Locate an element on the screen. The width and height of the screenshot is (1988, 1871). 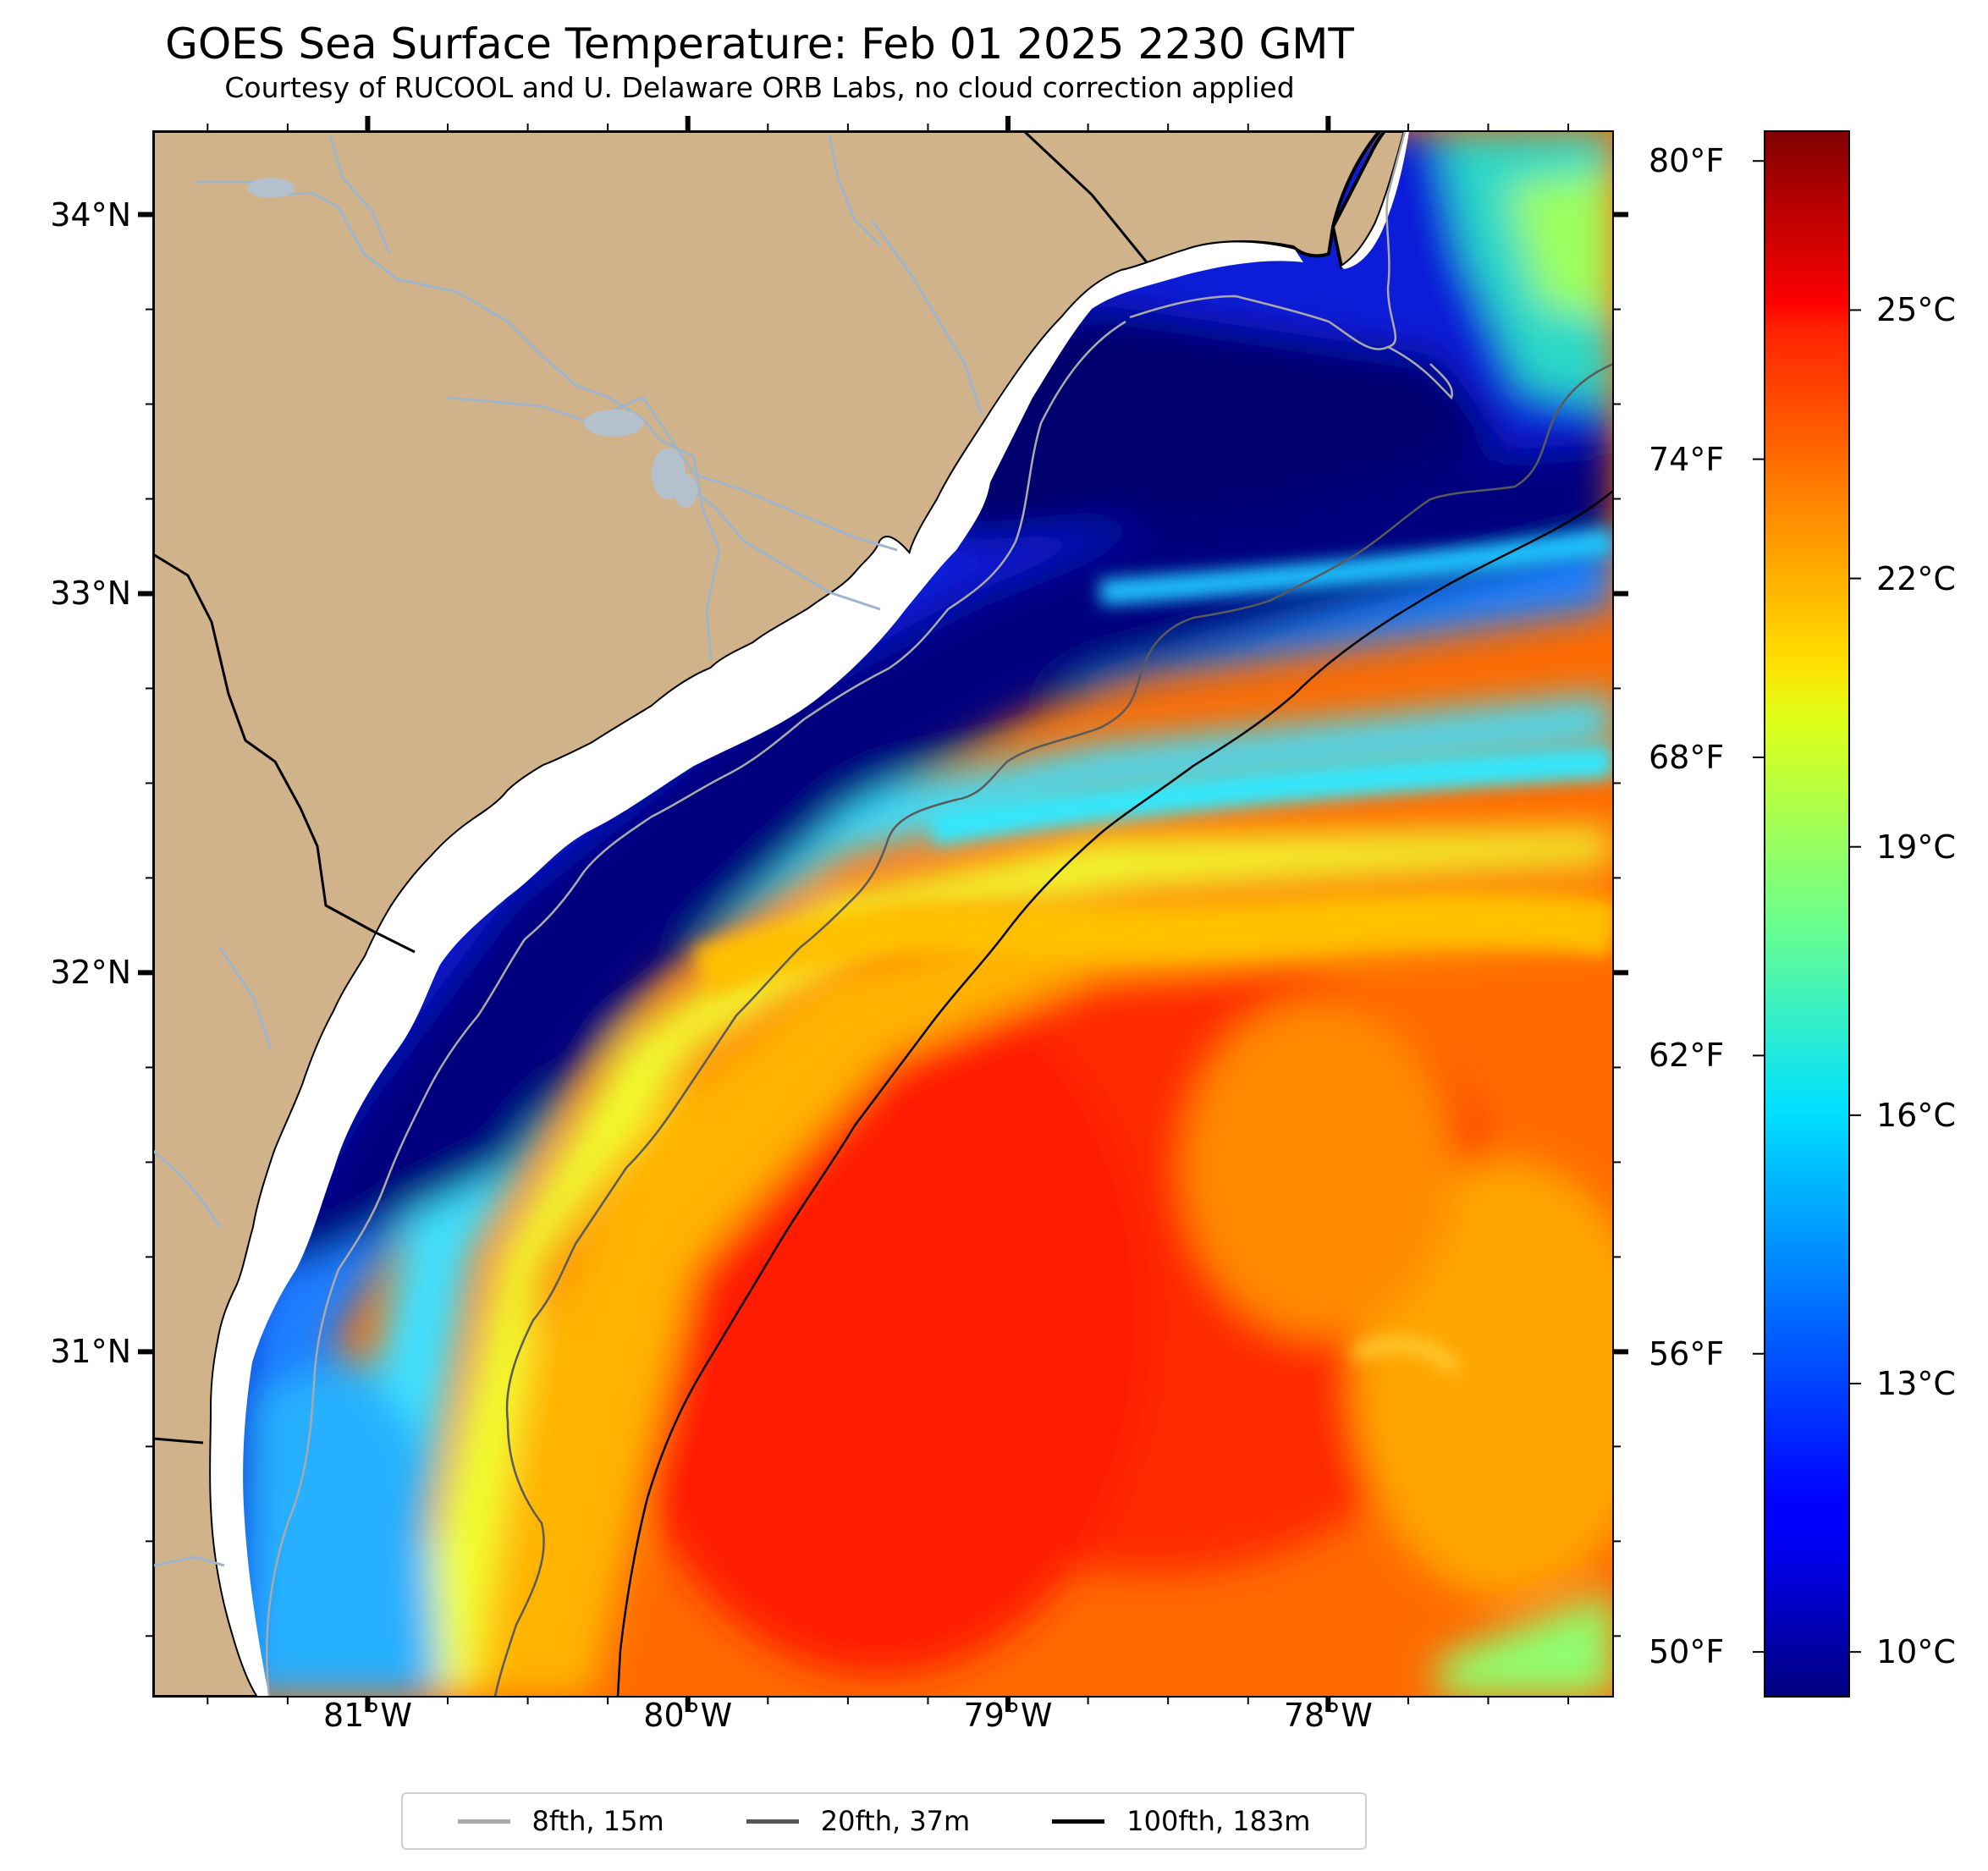
fahrenheit-tick-label: 80°F is located at coordinates (1687, 161).